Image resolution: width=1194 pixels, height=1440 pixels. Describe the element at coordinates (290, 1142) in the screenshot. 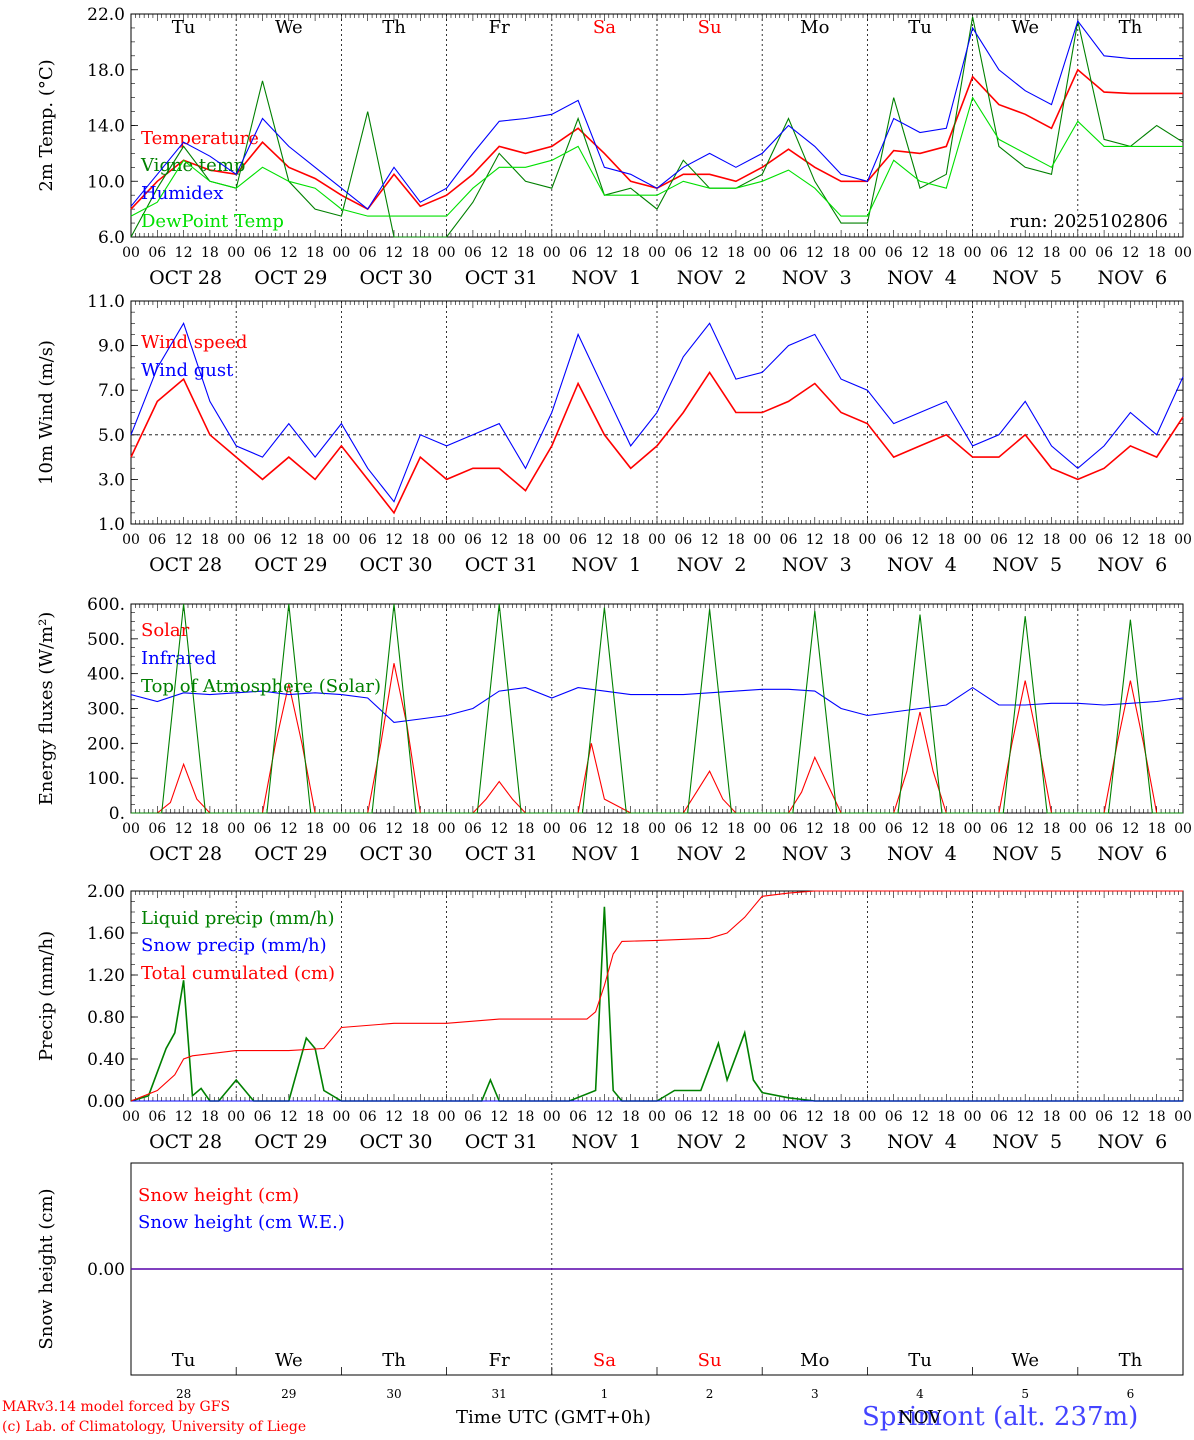

I see `date-label: OCT 29` at that location.